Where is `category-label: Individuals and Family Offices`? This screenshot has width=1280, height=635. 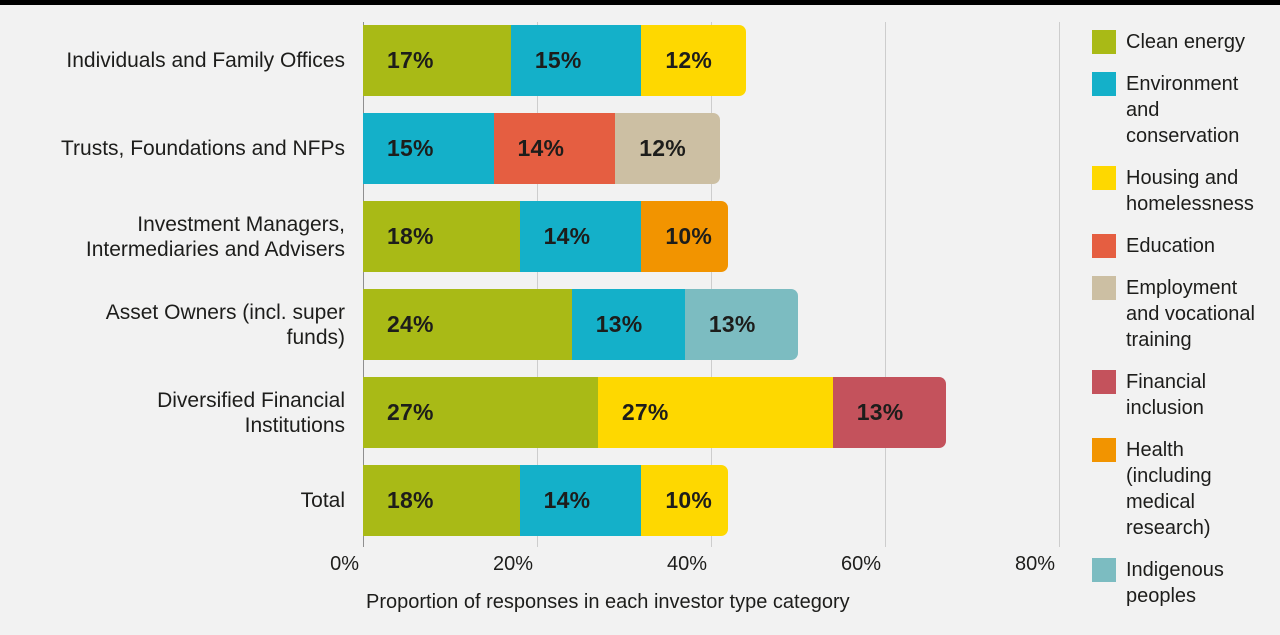 category-label: Individuals and Family Offices is located at coordinates (205, 60).